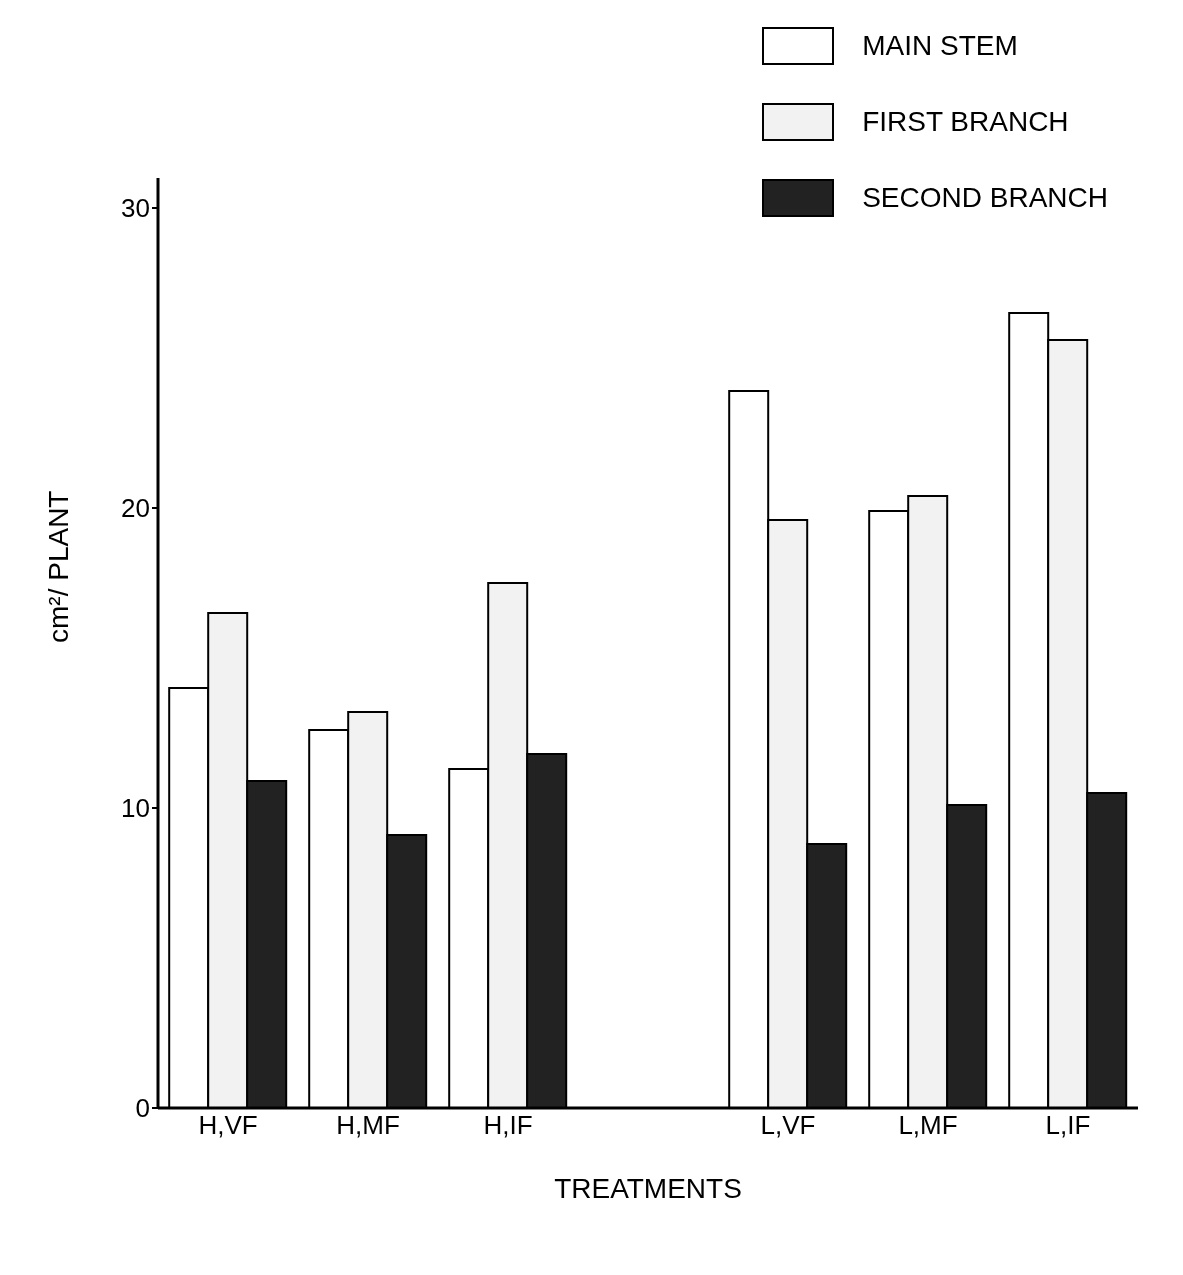 The image size is (1183, 1275). Describe the element at coordinates (135, 808) in the screenshot. I see `y-tick-label: 10` at that location.